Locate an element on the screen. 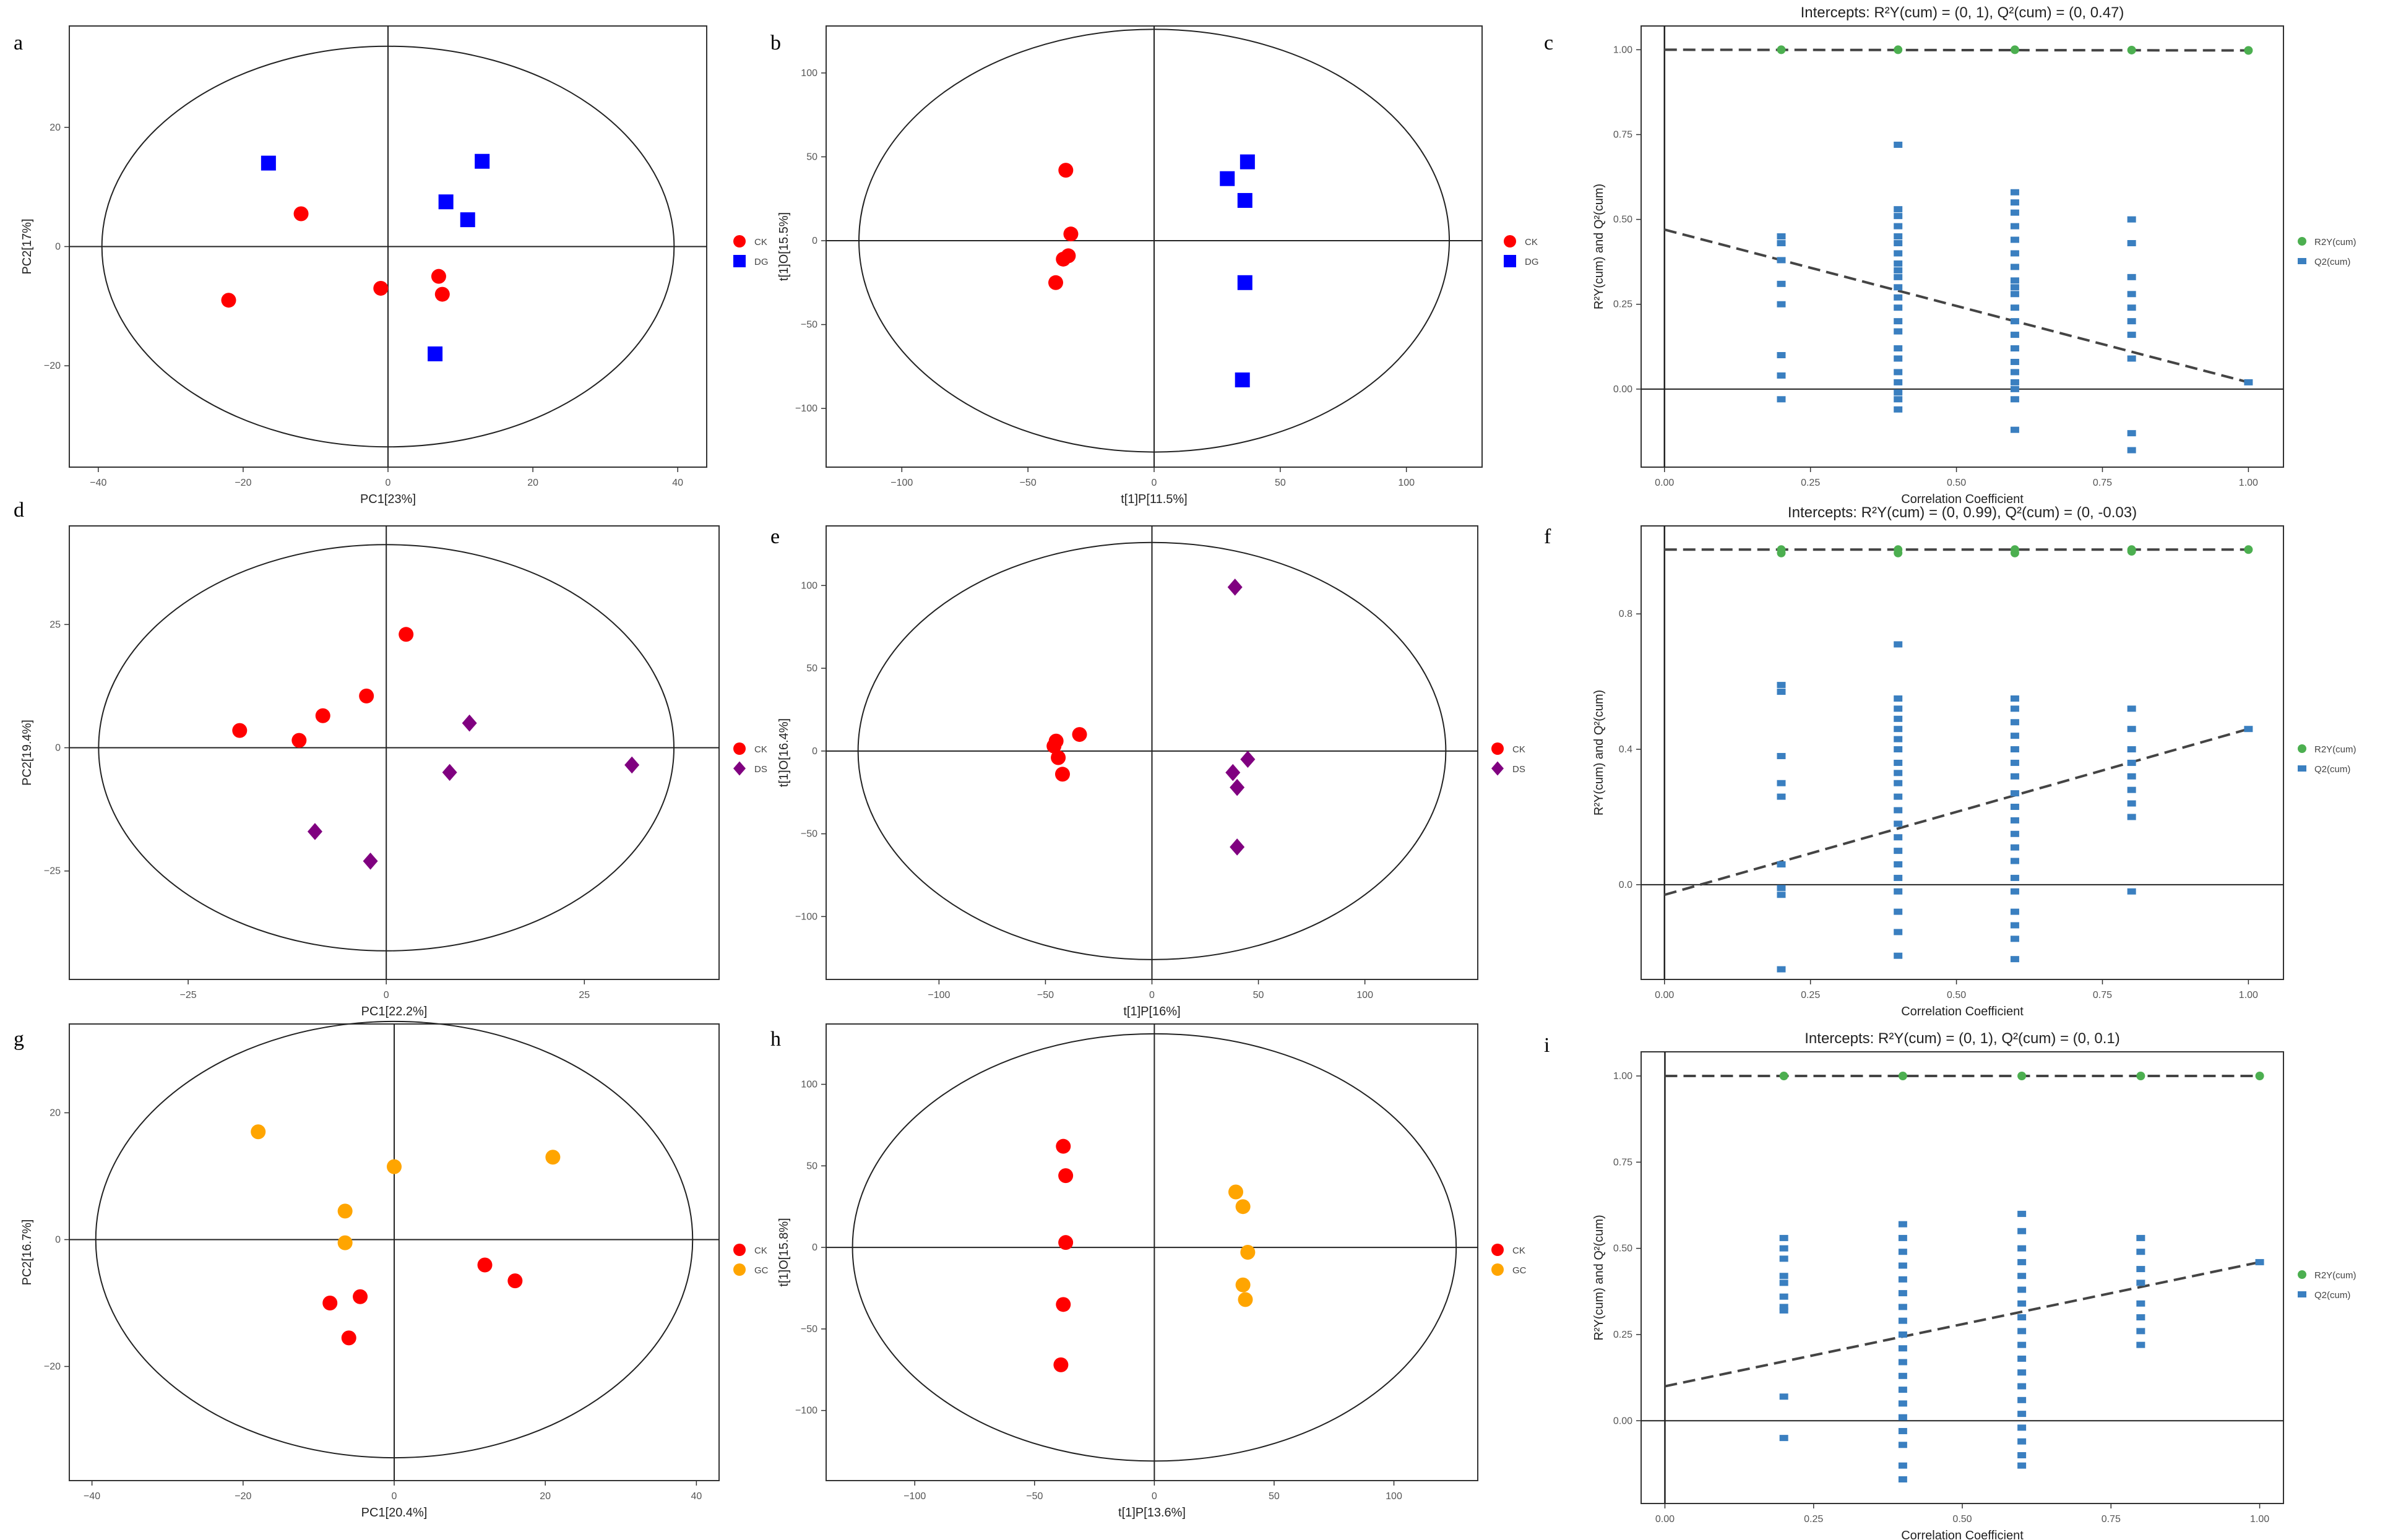  legend-key-q2 is located at coordinates (2302, 1294).